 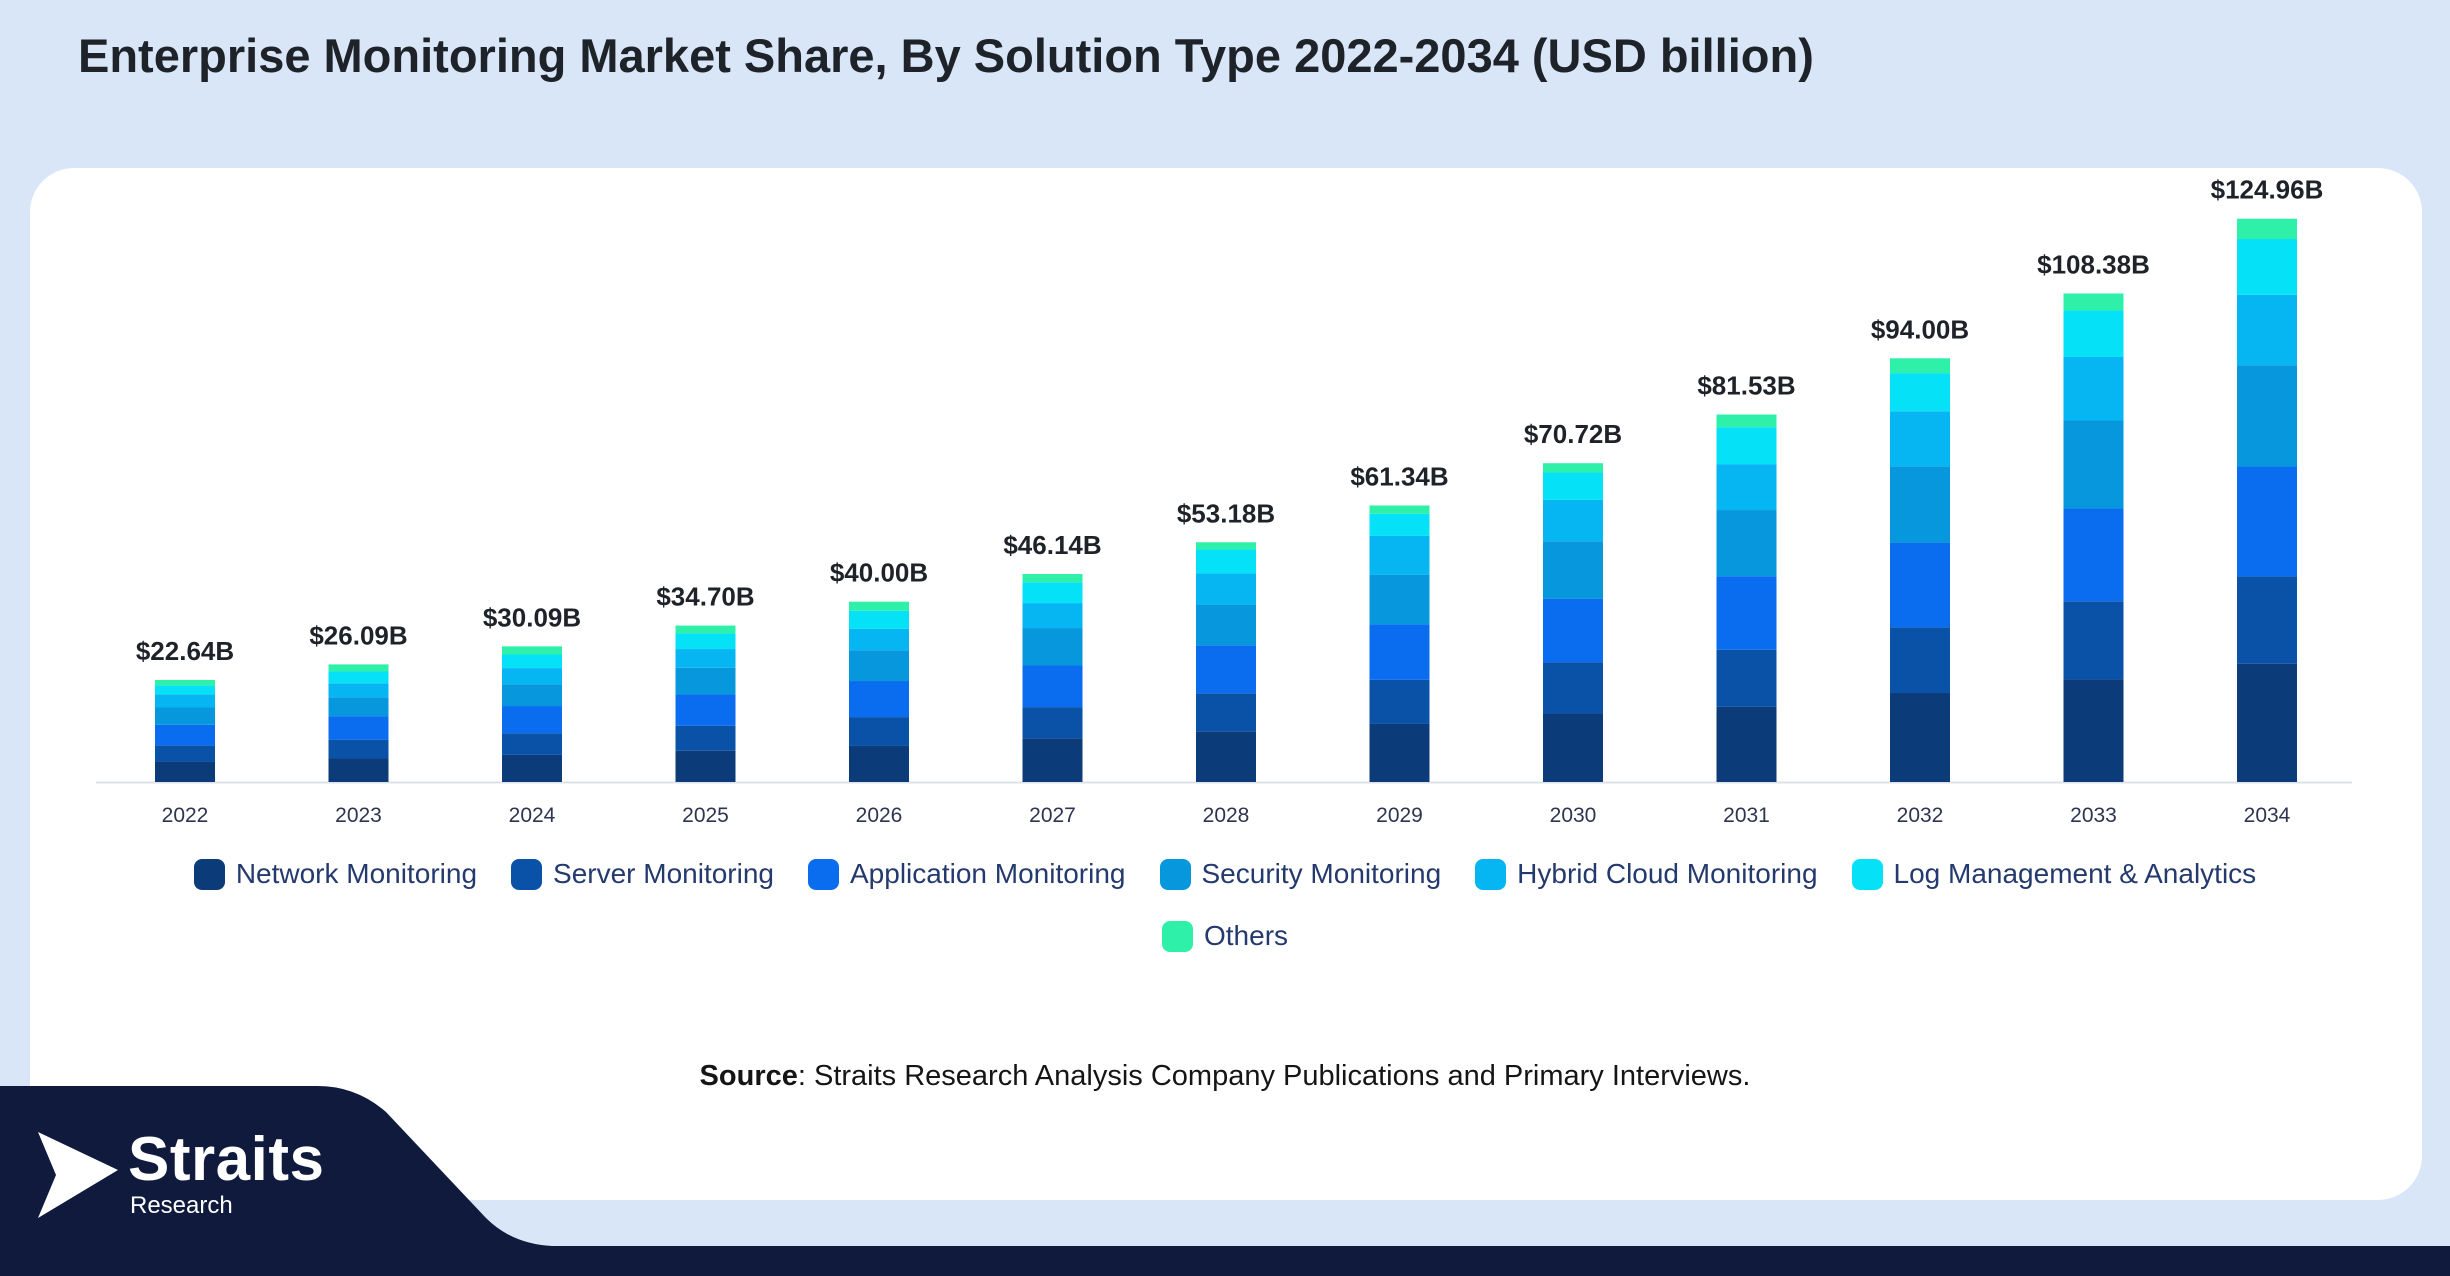 What do you see at coordinates (78, 1175) in the screenshot?
I see `straits-logo-icon` at bounding box center [78, 1175].